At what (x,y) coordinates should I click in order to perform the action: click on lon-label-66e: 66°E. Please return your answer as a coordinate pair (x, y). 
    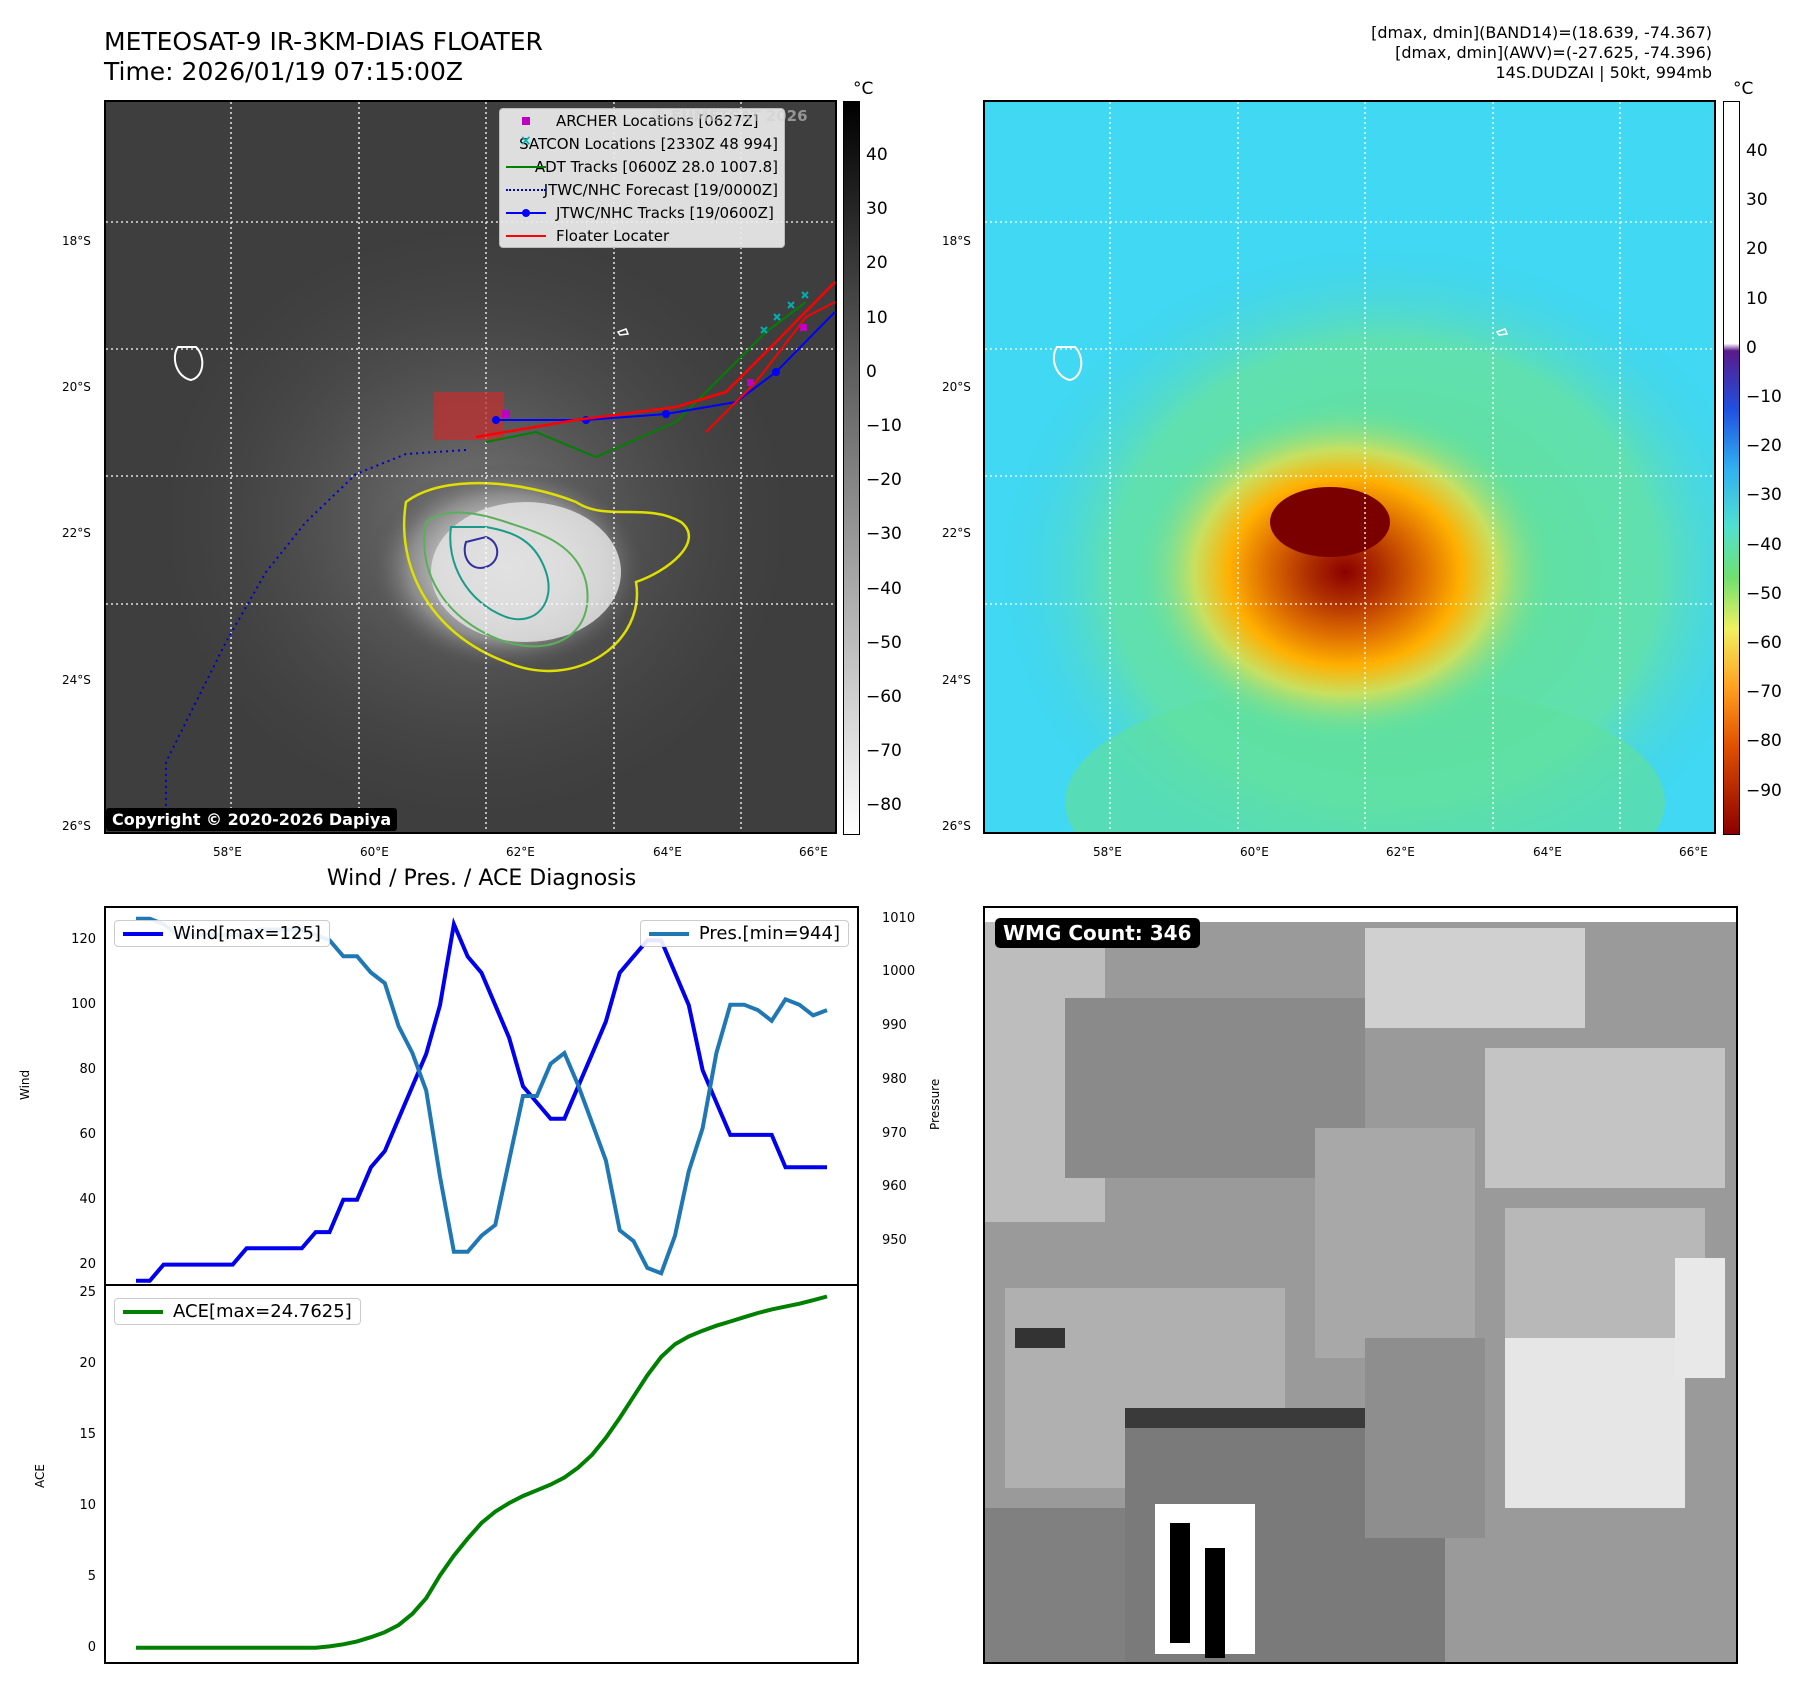
    Looking at the image, I should click on (813, 852).